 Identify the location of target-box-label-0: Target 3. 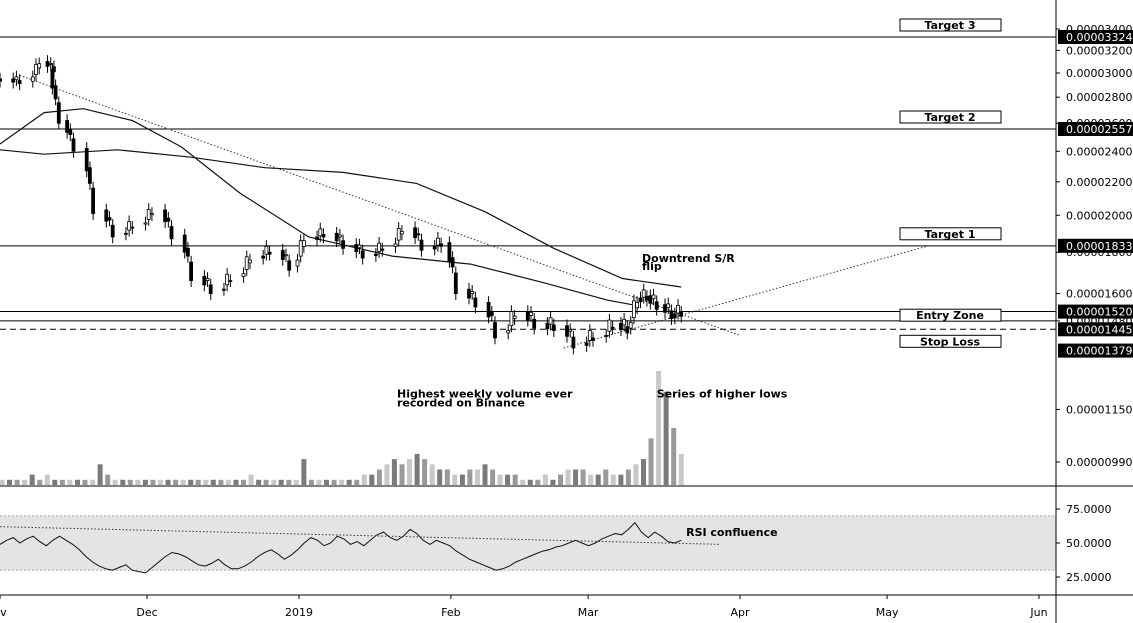
(949, 25).